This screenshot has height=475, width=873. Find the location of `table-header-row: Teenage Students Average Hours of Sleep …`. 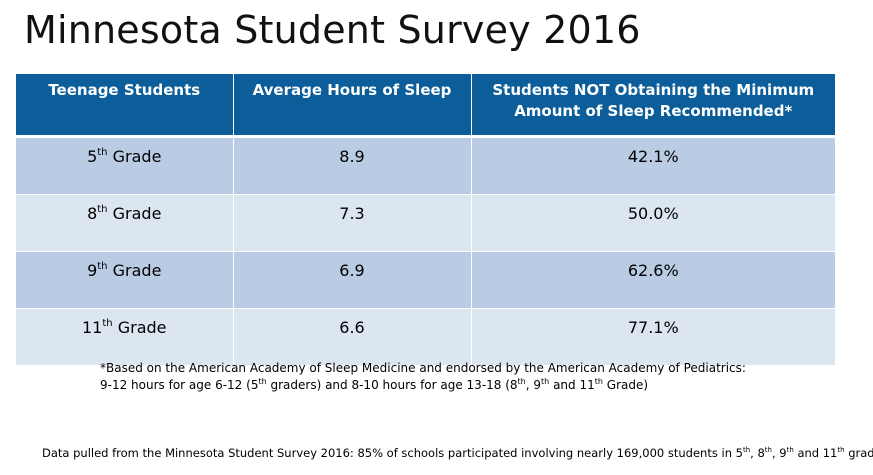

table-header-row: Teenage Students Average Hours of Sleep … is located at coordinates (425, 106).